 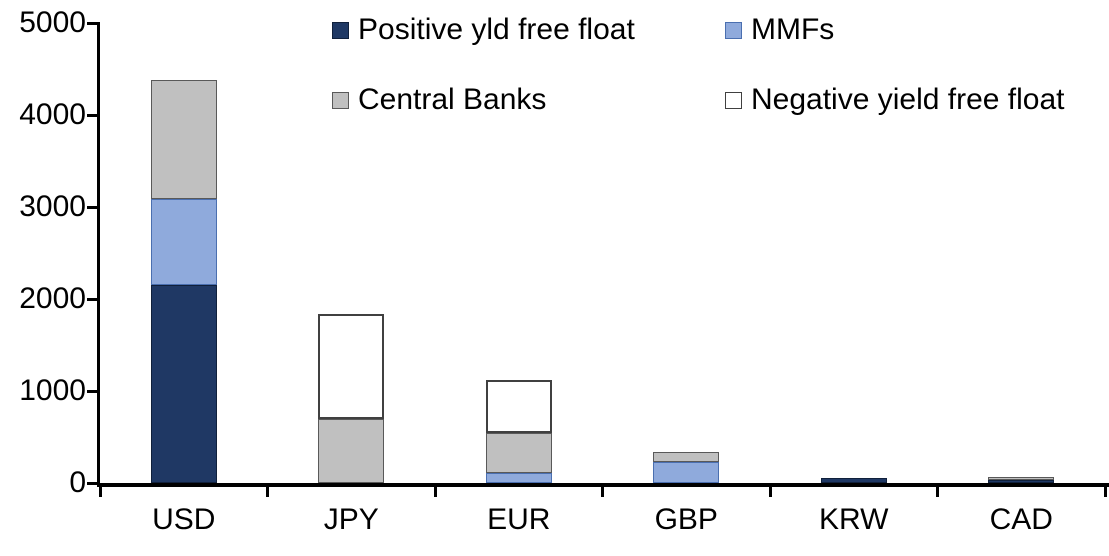 I want to click on y-tick-label: 5000, so click(x=52, y=22).